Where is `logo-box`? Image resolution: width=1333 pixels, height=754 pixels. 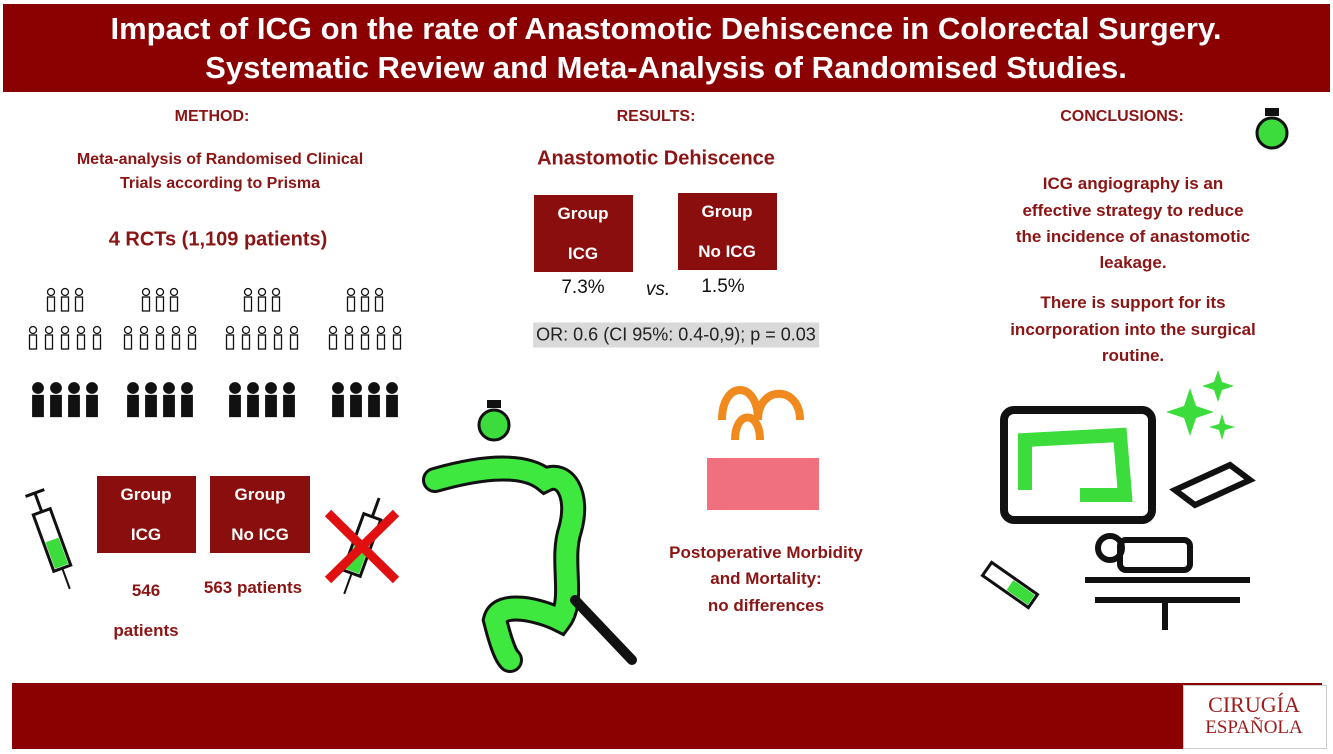
logo-box is located at coordinates (1255, 717).